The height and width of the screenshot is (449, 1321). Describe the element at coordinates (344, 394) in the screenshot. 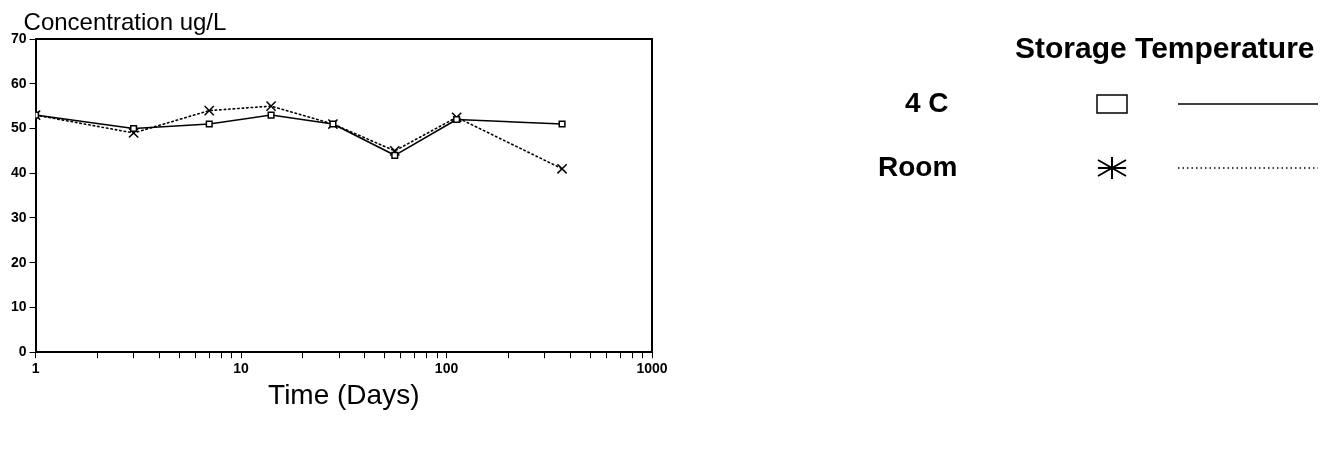

I see `x-axis-title: Time (Days)` at that location.